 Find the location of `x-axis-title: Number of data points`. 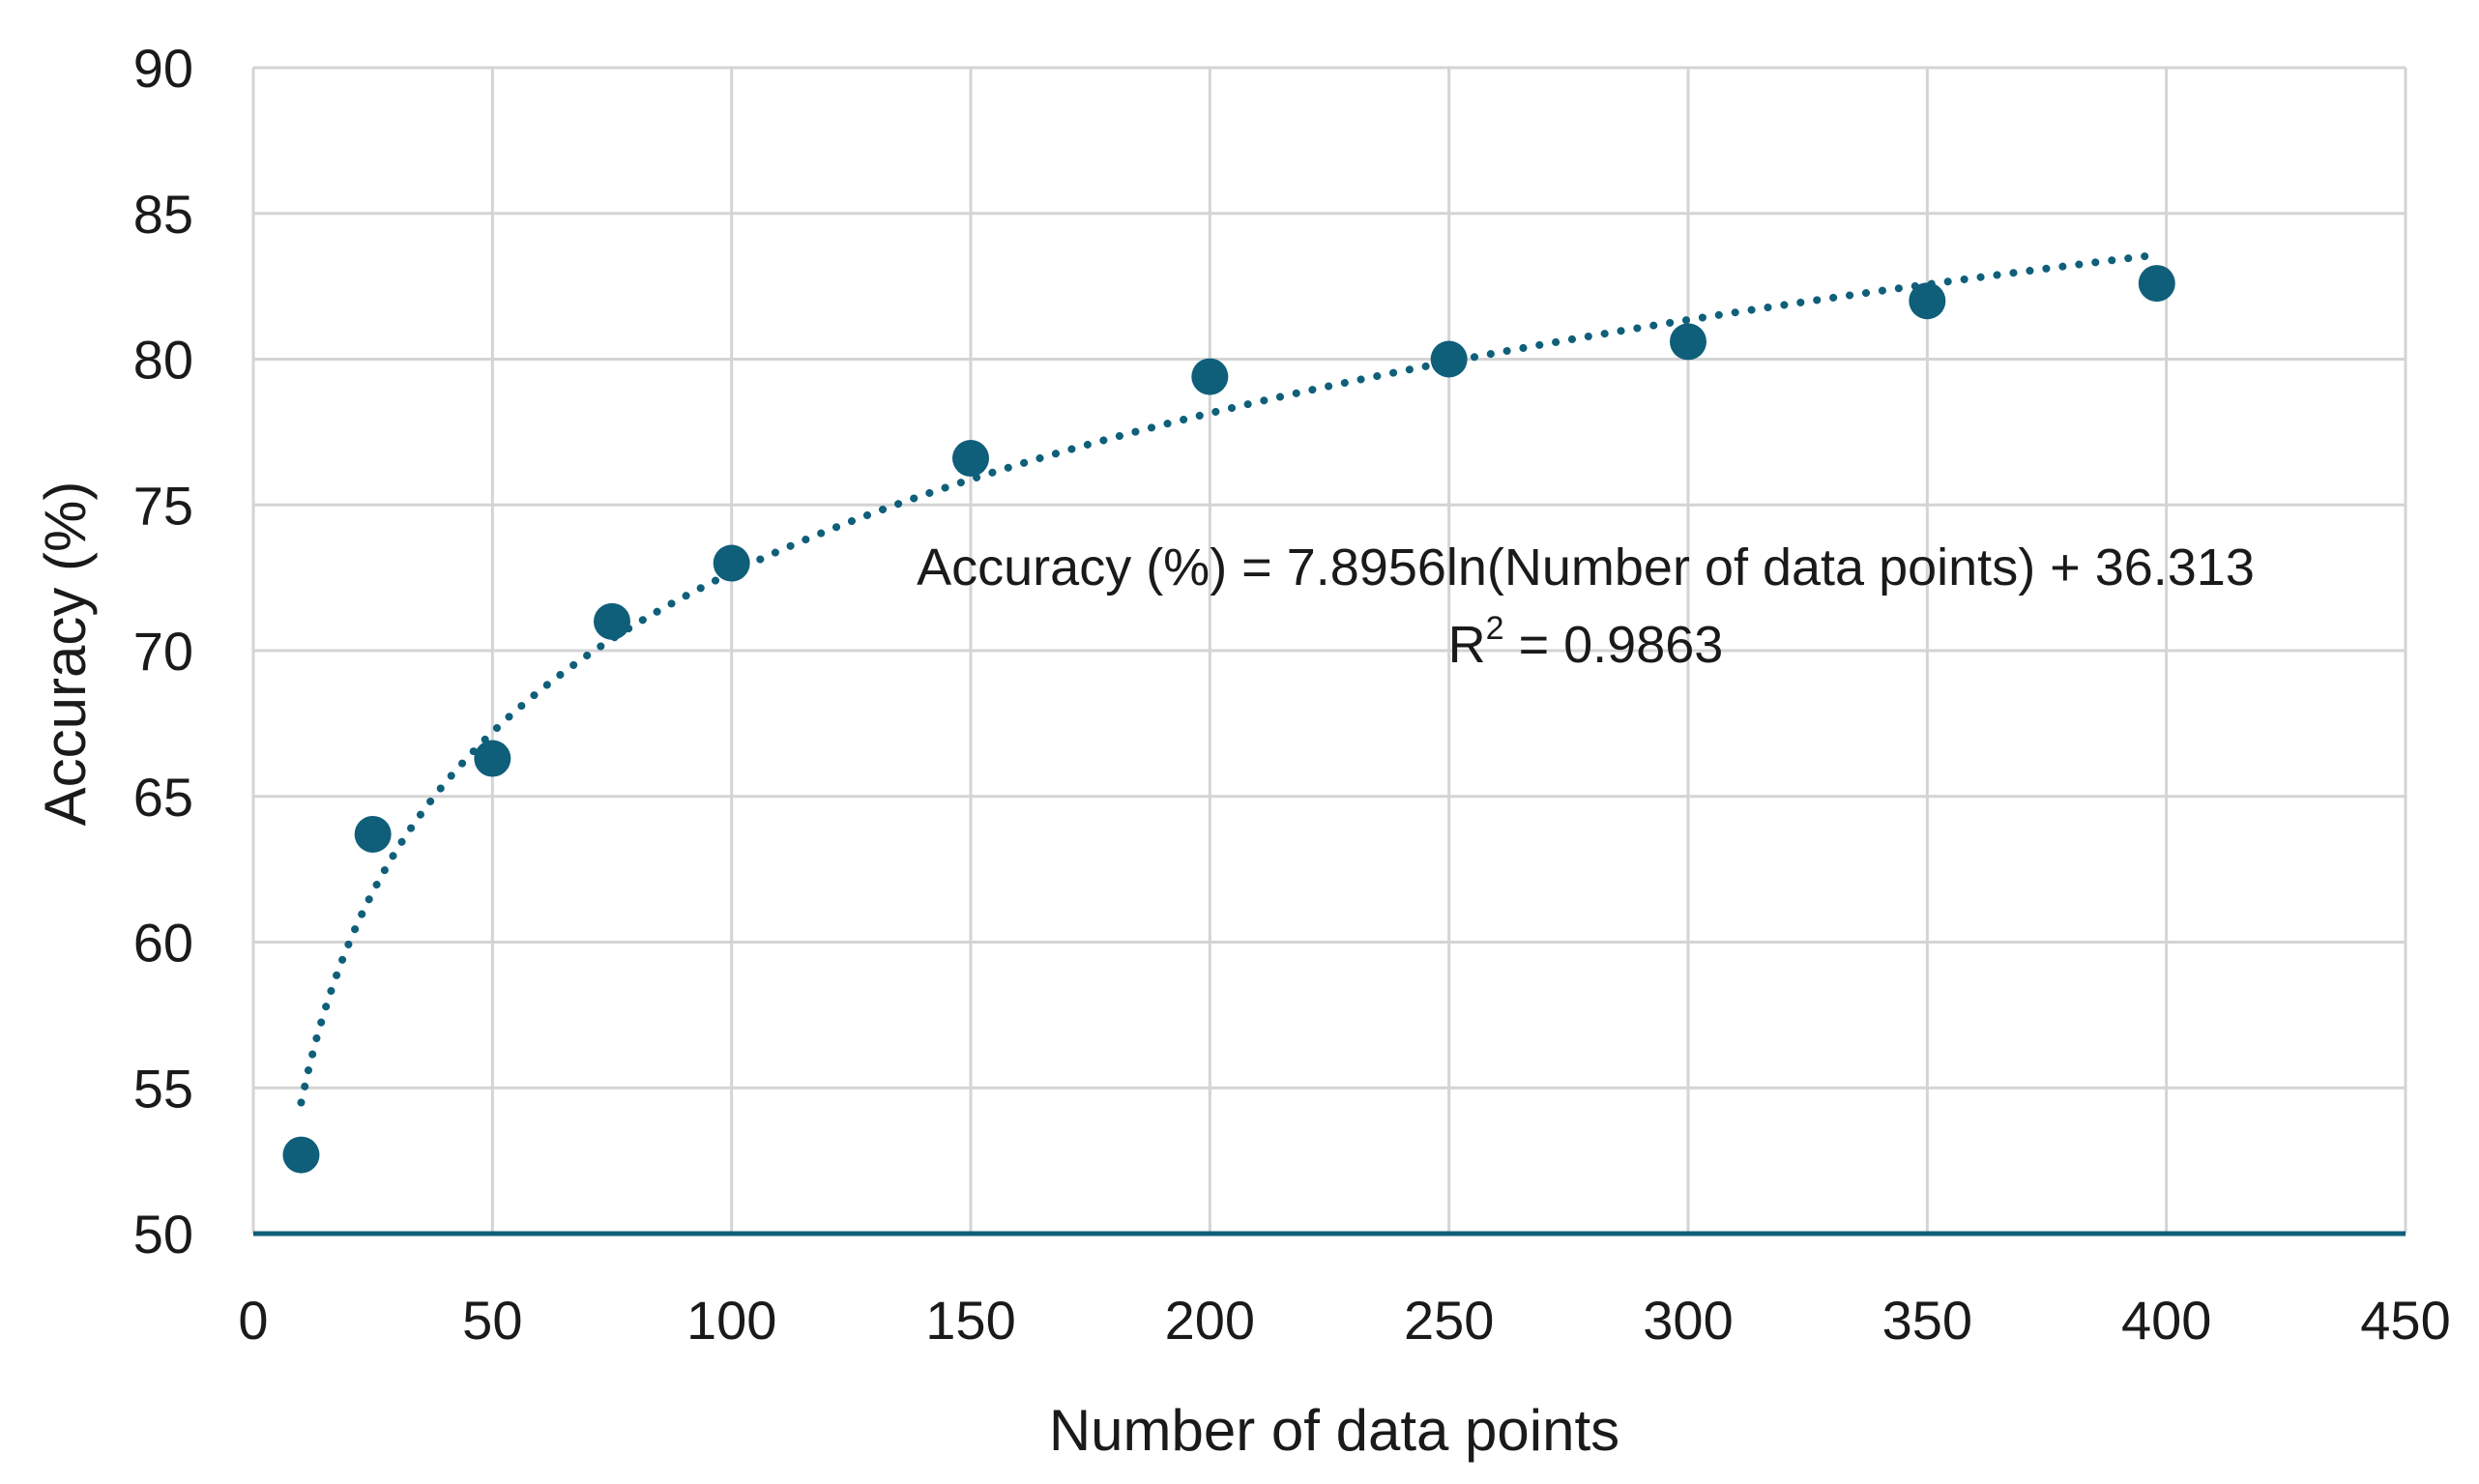

x-axis-title: Number of data points is located at coordinates (1334, 1430).